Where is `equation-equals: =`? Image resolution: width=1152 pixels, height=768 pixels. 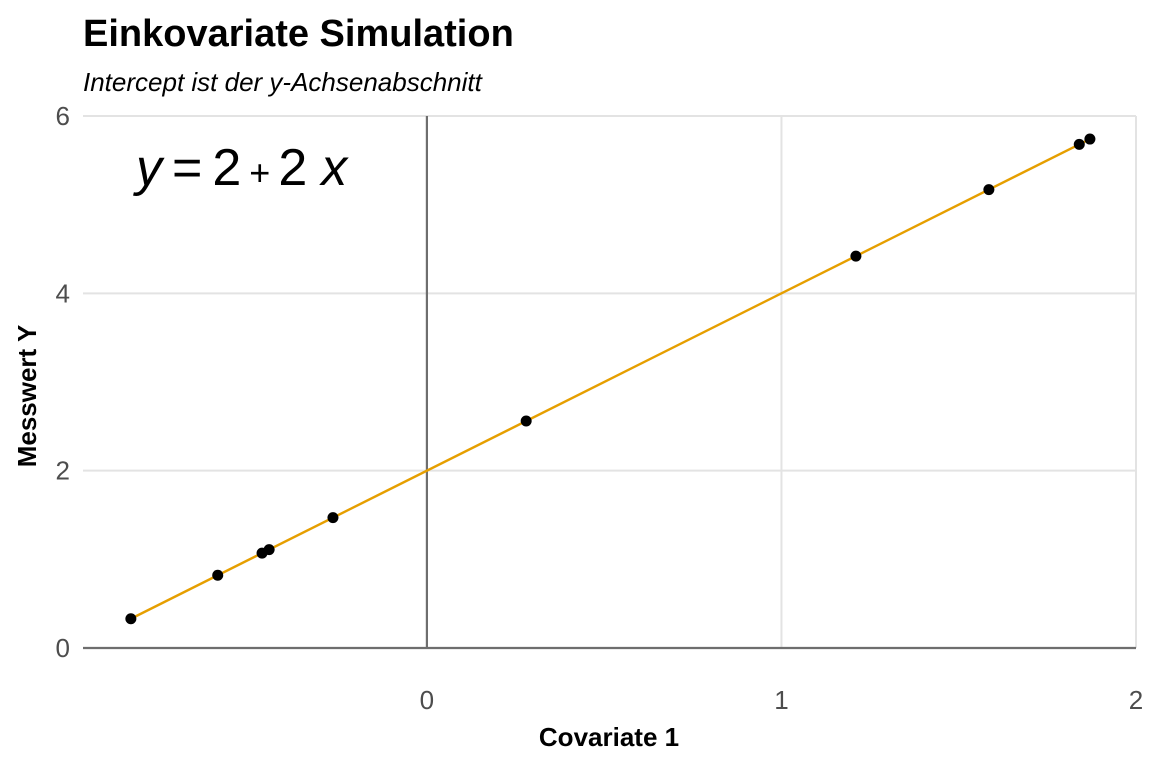 equation-equals: = is located at coordinates (187, 168).